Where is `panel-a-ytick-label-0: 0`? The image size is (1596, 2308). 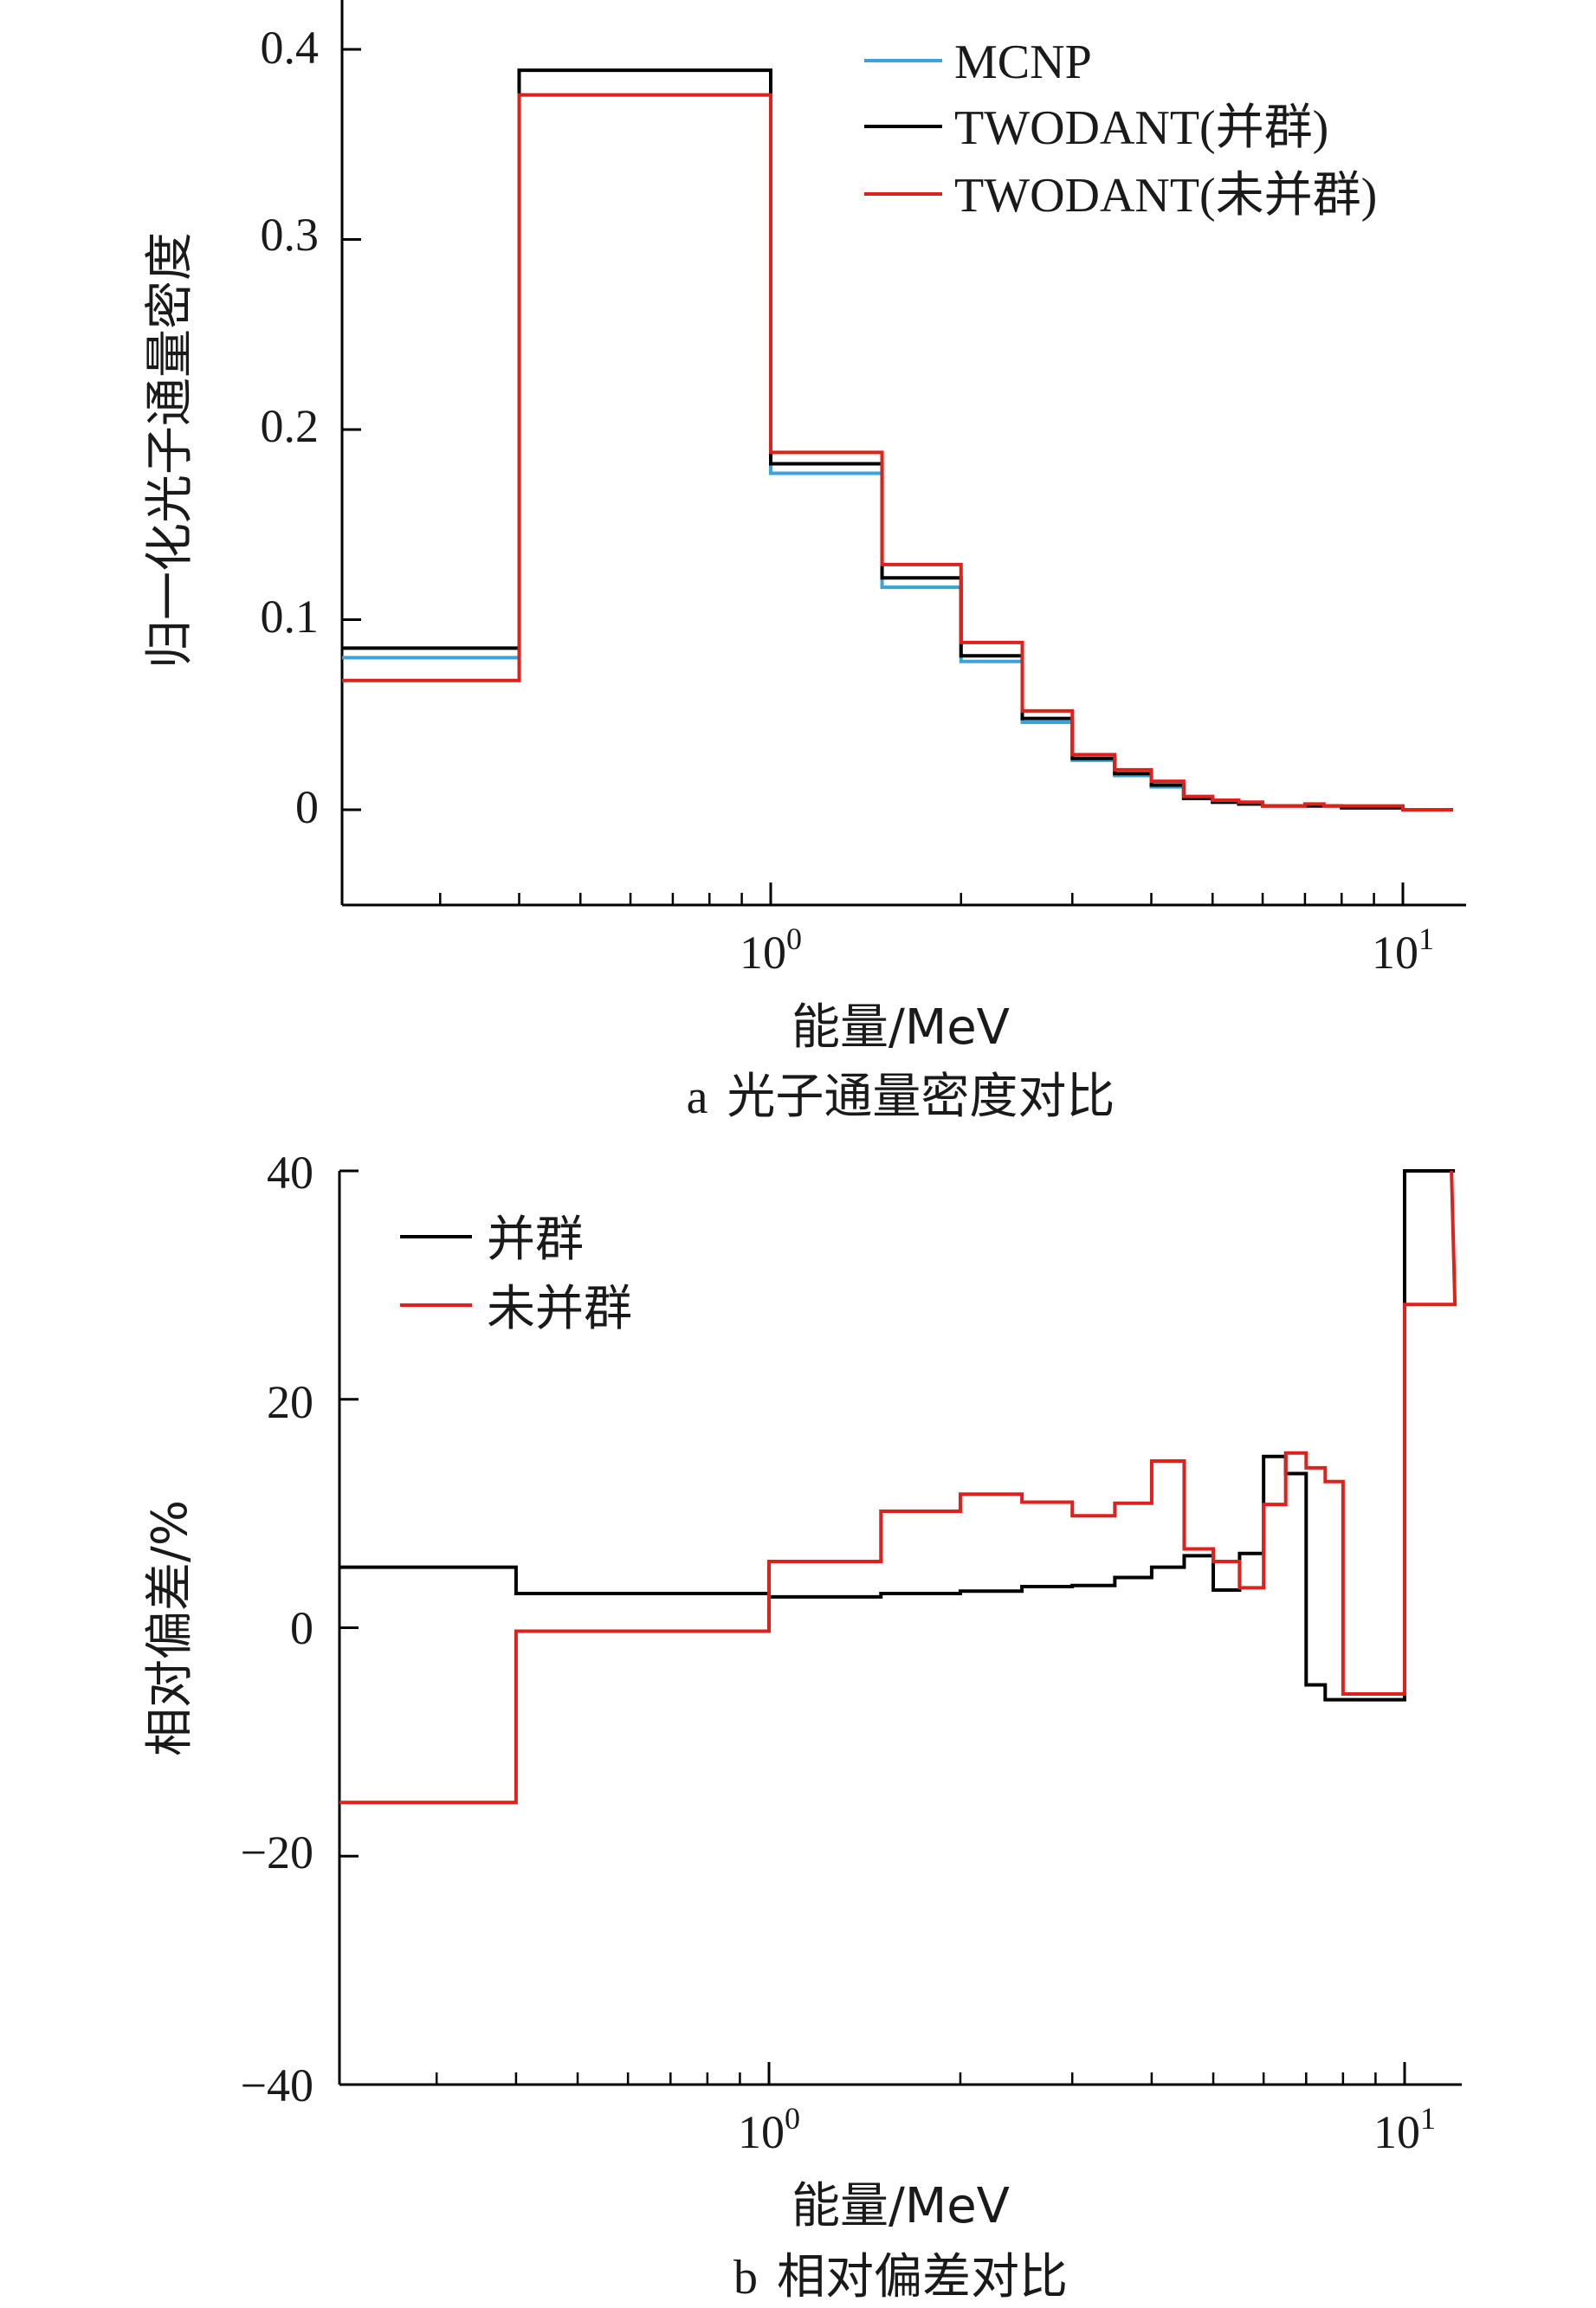 panel-a-ytick-label-0: 0 is located at coordinates (307, 807).